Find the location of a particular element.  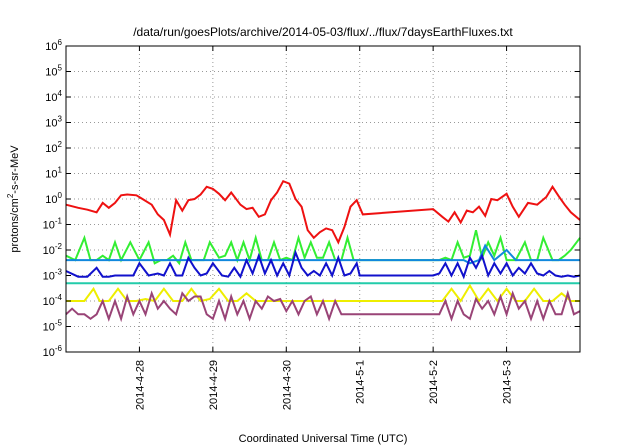

y-tick-label: 10³ is located at coordinates (53, 122).